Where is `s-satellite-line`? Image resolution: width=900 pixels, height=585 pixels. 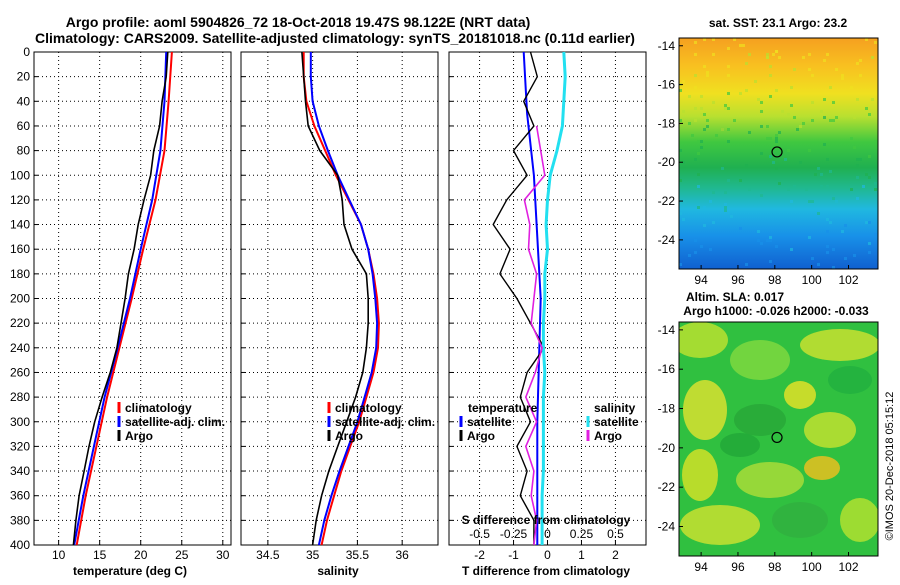
s-satellite-line is located at coordinates (553, 298).